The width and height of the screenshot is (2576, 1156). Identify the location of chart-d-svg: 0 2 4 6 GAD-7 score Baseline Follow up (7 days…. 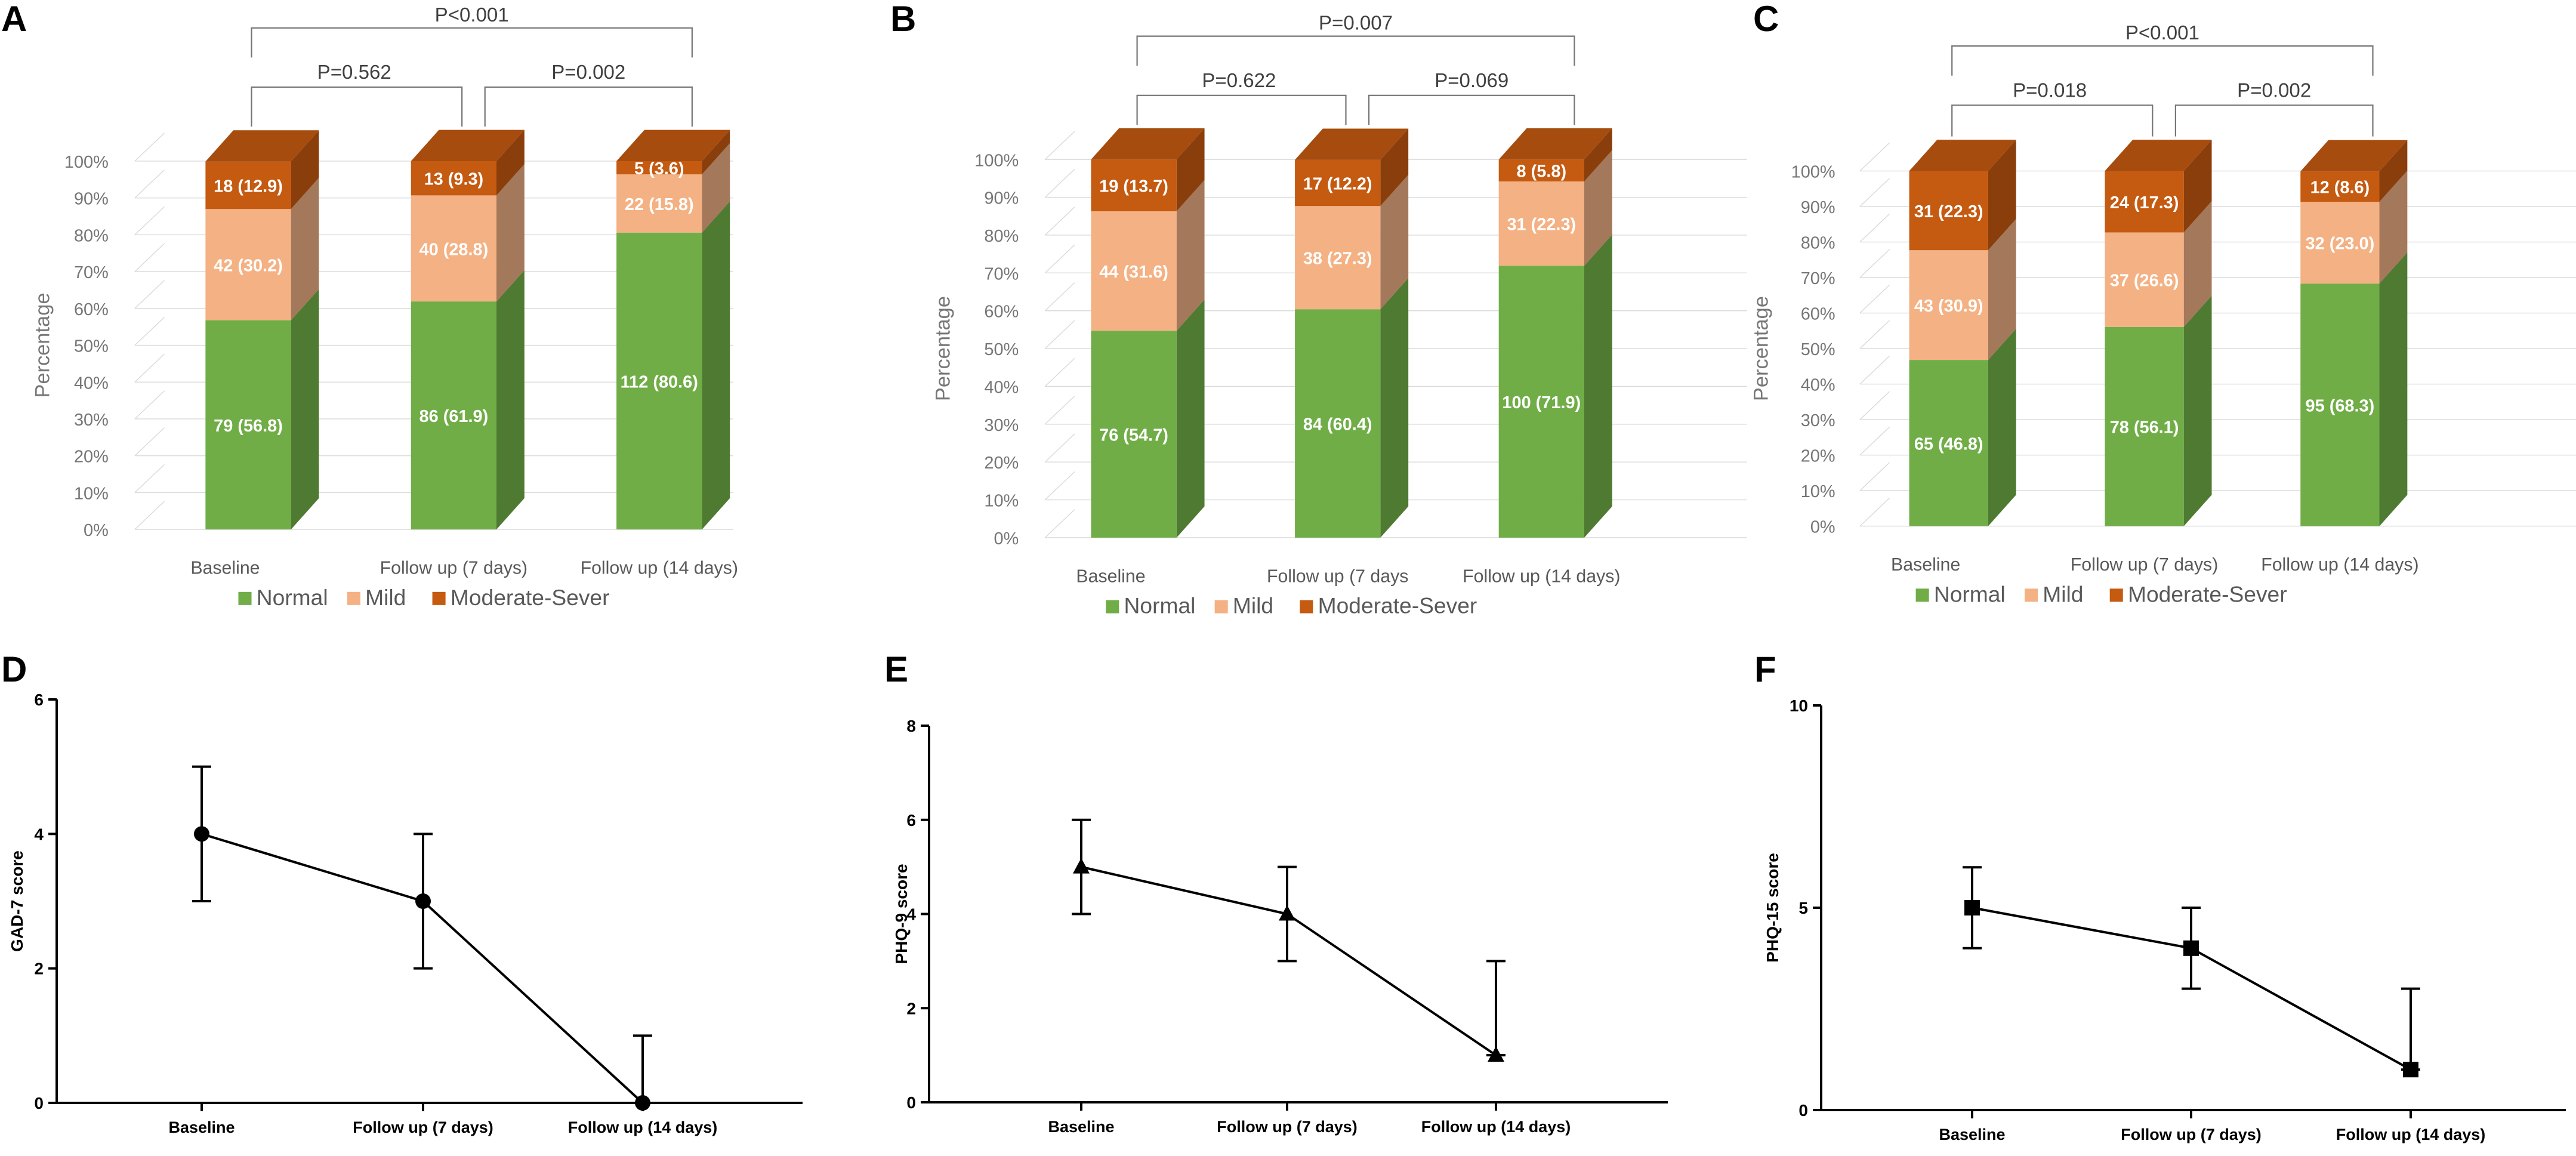
(405, 913).